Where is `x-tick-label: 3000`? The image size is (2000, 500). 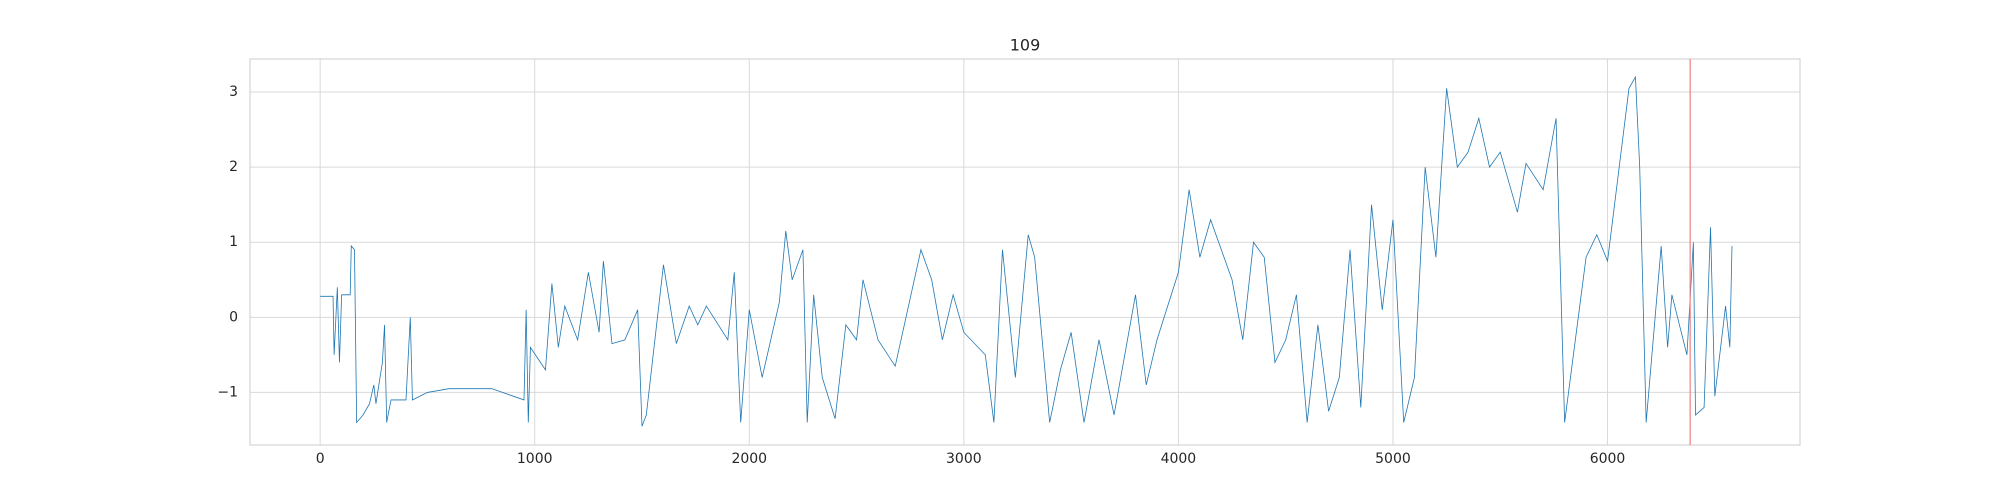 x-tick-label: 3000 is located at coordinates (964, 459).